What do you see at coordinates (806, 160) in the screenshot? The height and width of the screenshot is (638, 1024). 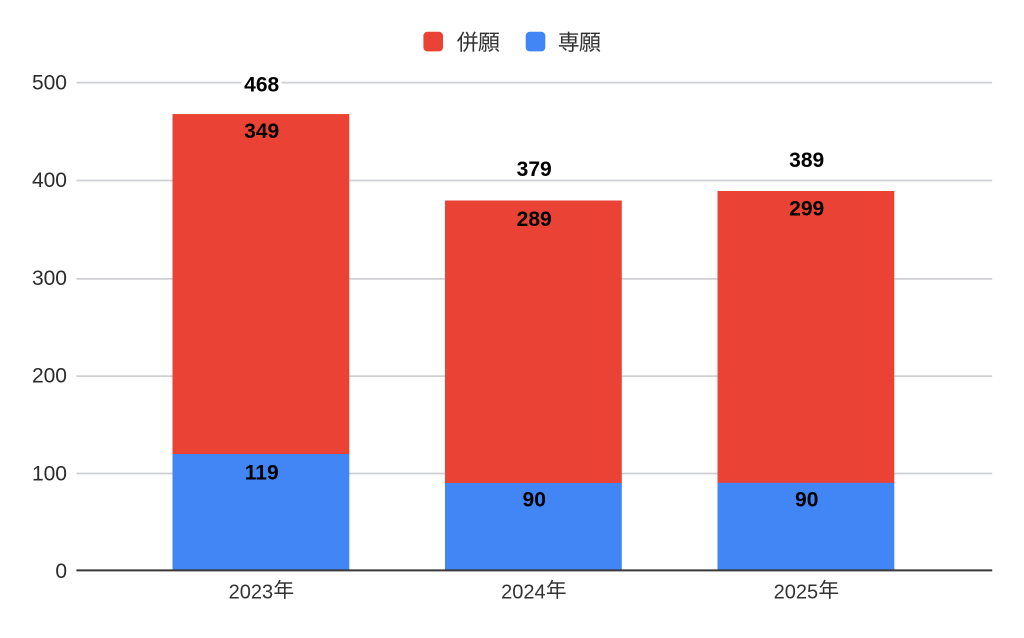 I see `svg-text: 389` at bounding box center [806, 160].